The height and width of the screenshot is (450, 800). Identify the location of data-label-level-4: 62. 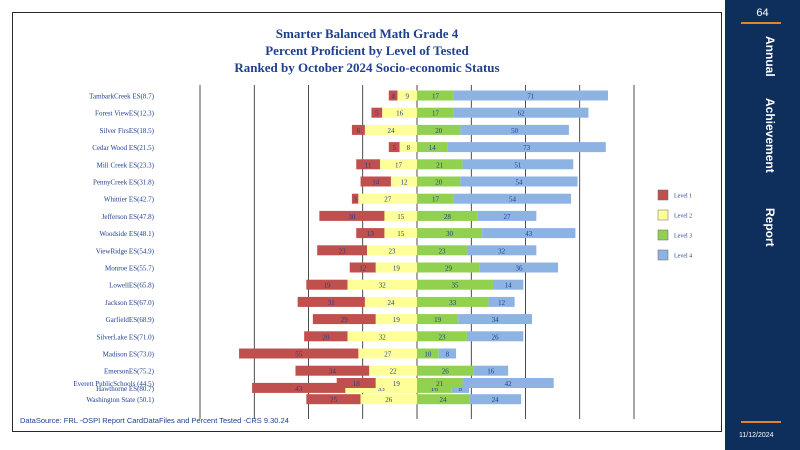
(522, 114).